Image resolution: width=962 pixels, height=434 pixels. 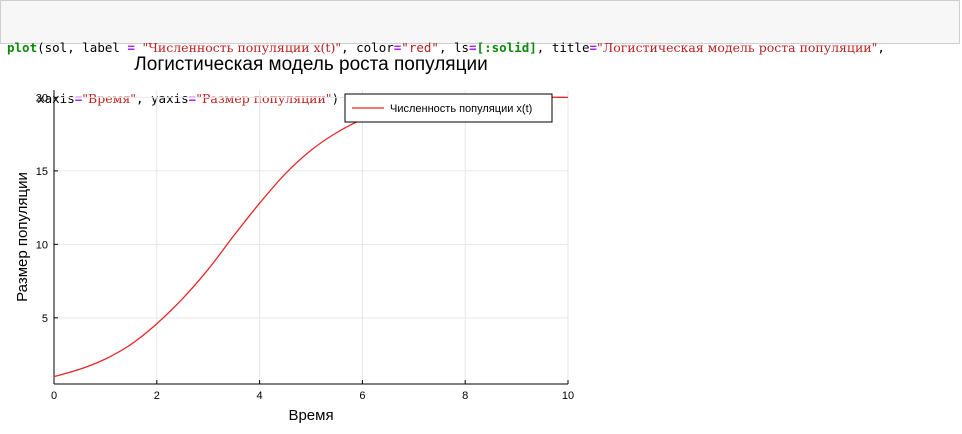 I want to click on code-string: "Размер популяции", so click(x=264, y=98).